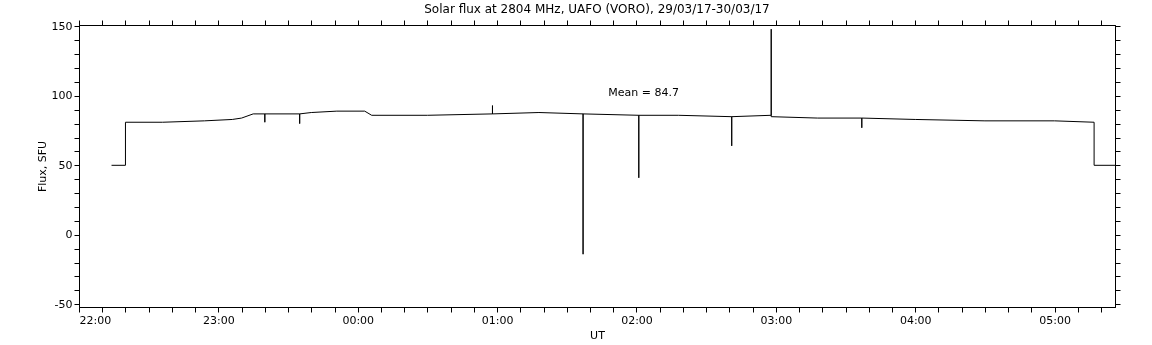 This screenshot has width=1152, height=345. What do you see at coordinates (95, 320) in the screenshot?
I see `x-tick-label: 22:00` at bounding box center [95, 320].